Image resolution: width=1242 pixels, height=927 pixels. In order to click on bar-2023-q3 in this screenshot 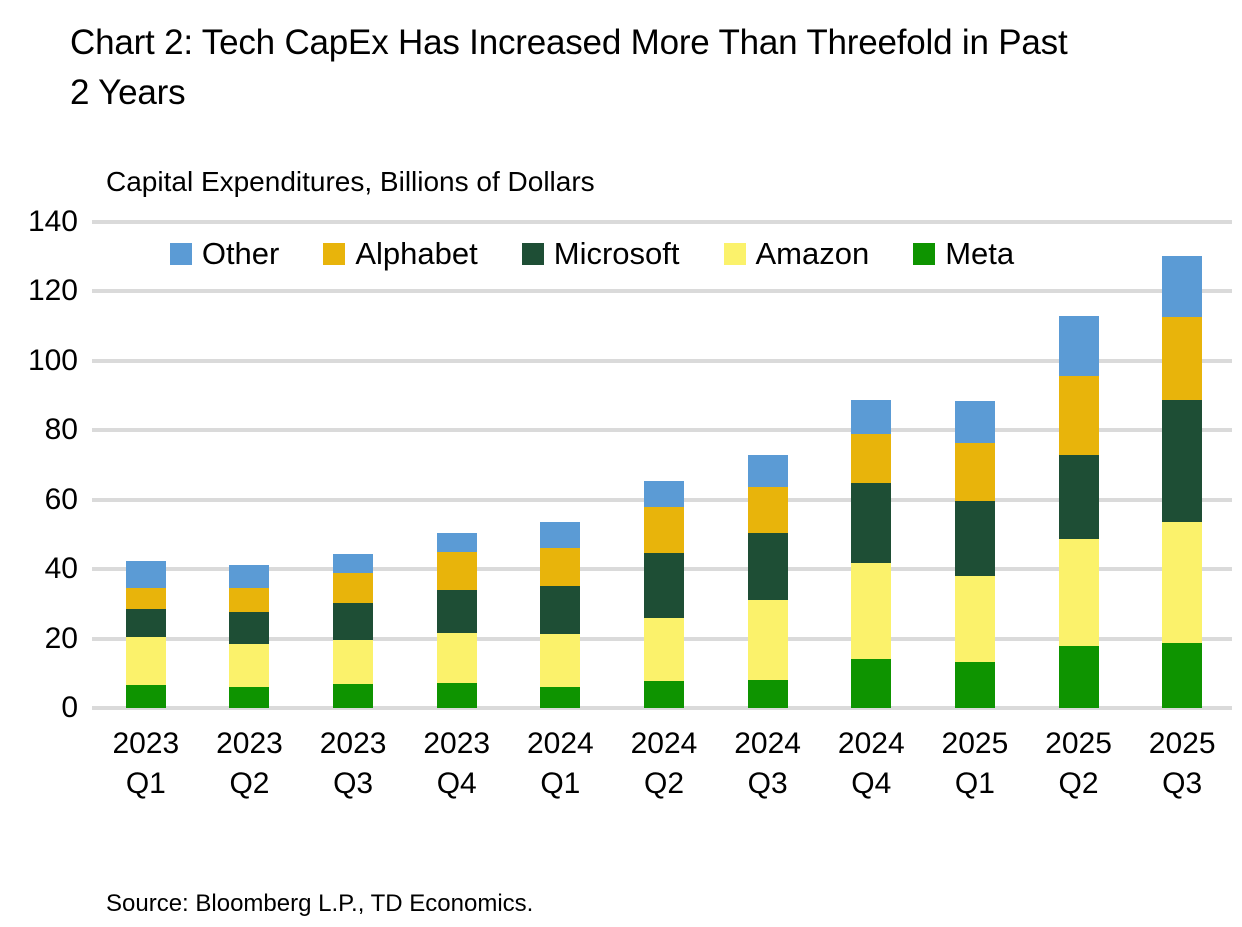, I will do `click(353, 630)`.